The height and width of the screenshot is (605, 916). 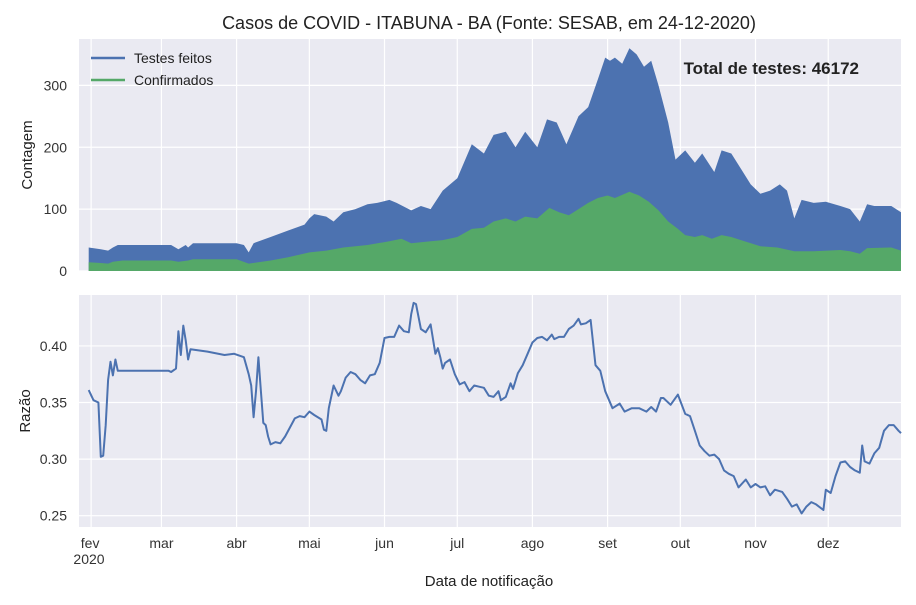 What do you see at coordinates (56, 147) in the screenshot?
I see `top-y-tick-label: 200` at bounding box center [56, 147].